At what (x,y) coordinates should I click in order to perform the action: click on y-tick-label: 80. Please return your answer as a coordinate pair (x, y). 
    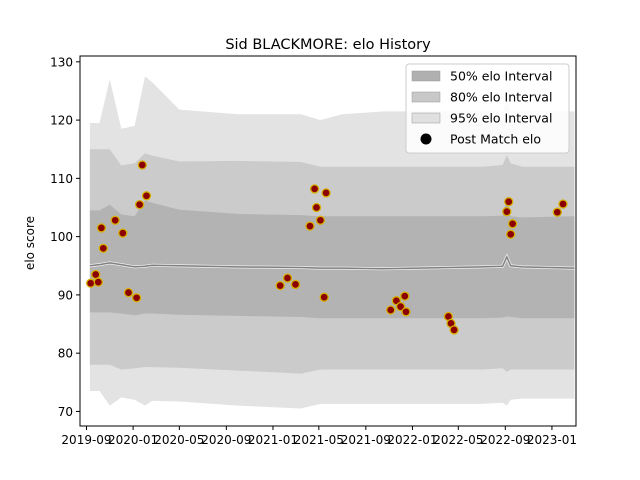
    Looking at the image, I should click on (65, 354).